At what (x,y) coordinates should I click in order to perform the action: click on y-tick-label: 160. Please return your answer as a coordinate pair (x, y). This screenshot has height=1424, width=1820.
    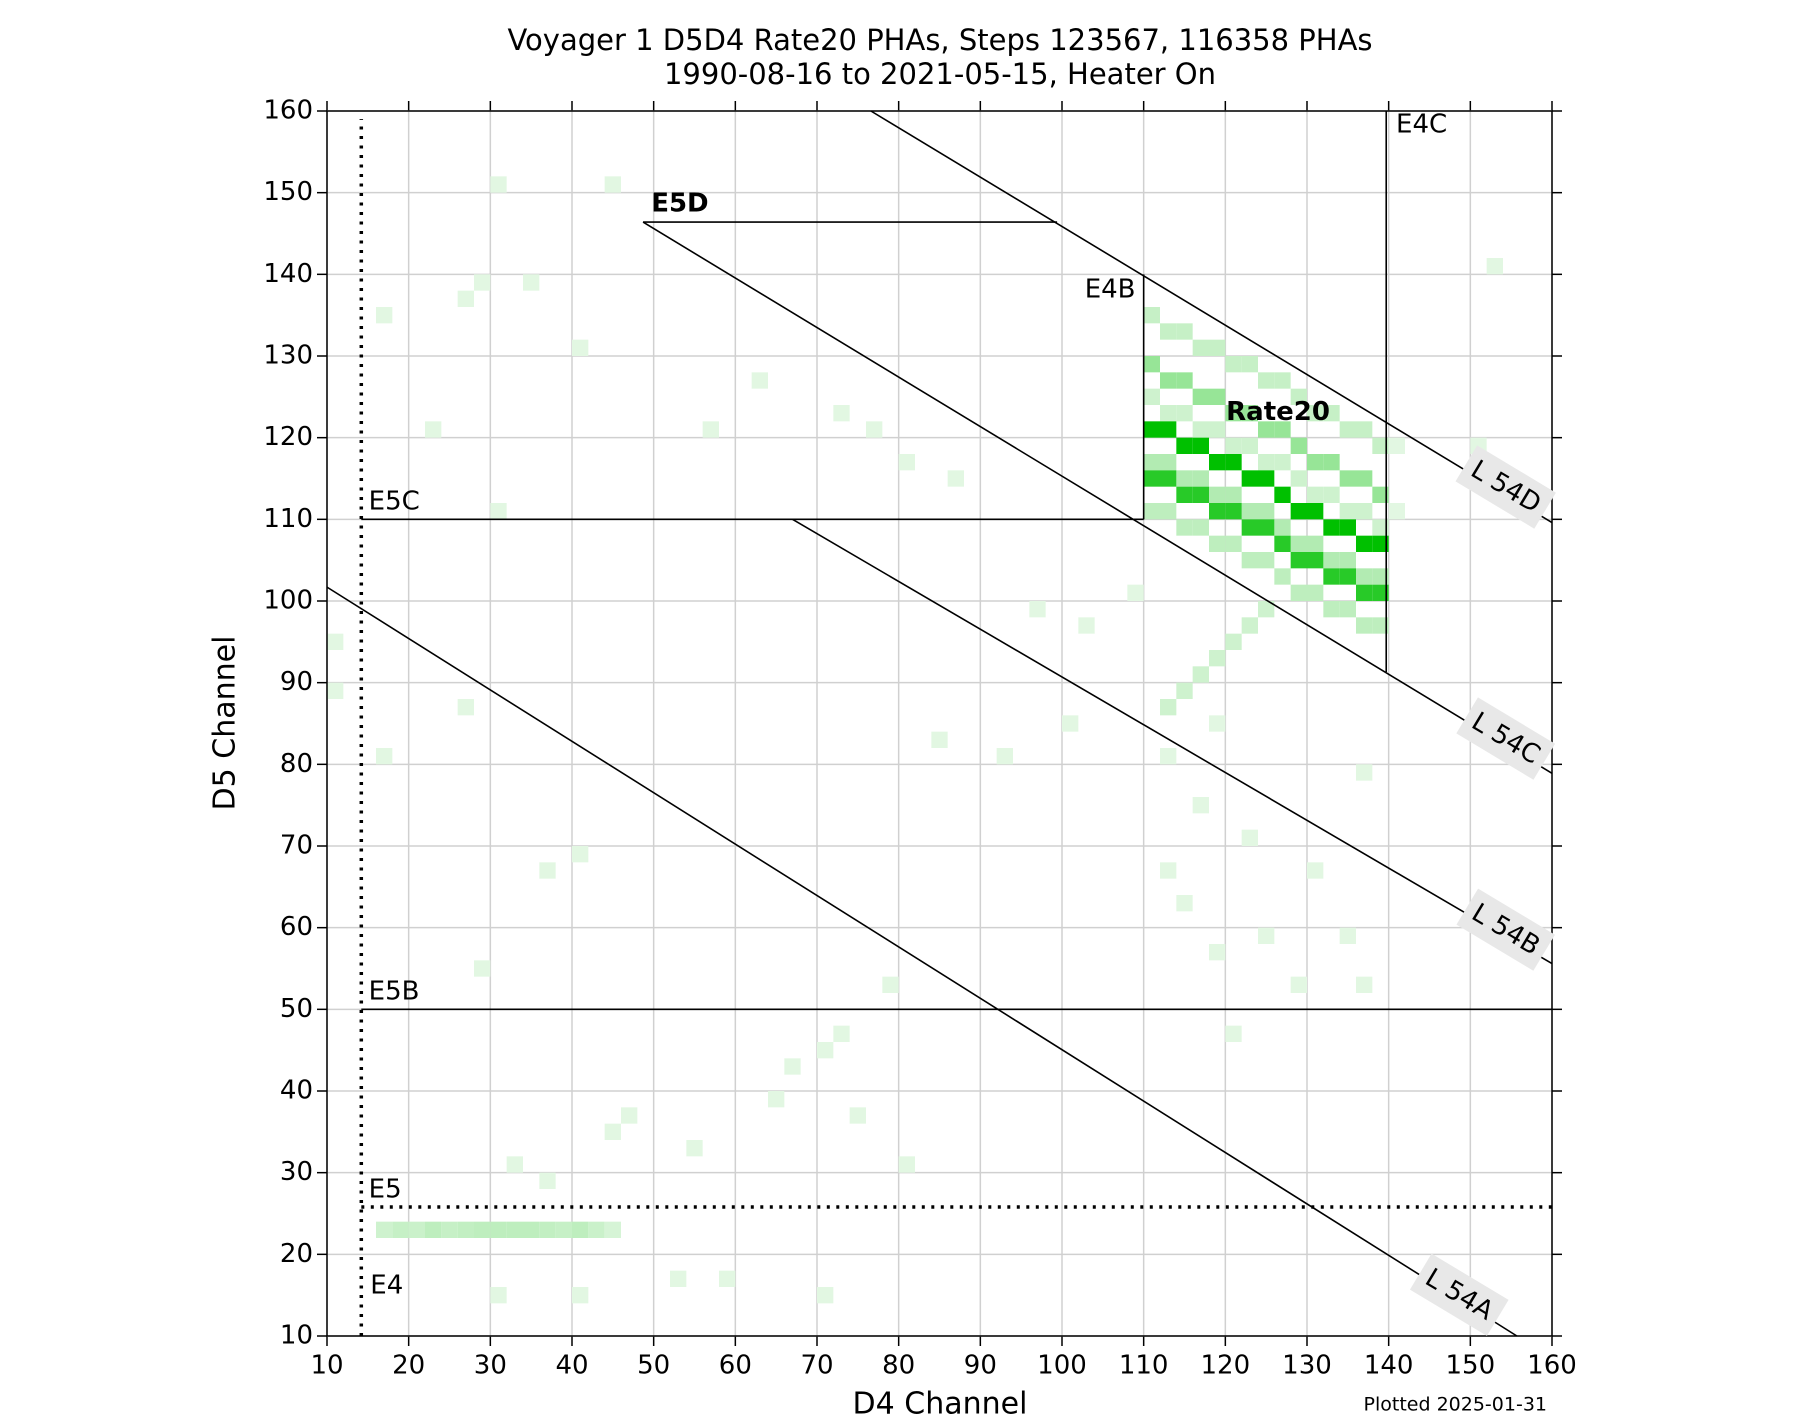
    Looking at the image, I should click on (288, 111).